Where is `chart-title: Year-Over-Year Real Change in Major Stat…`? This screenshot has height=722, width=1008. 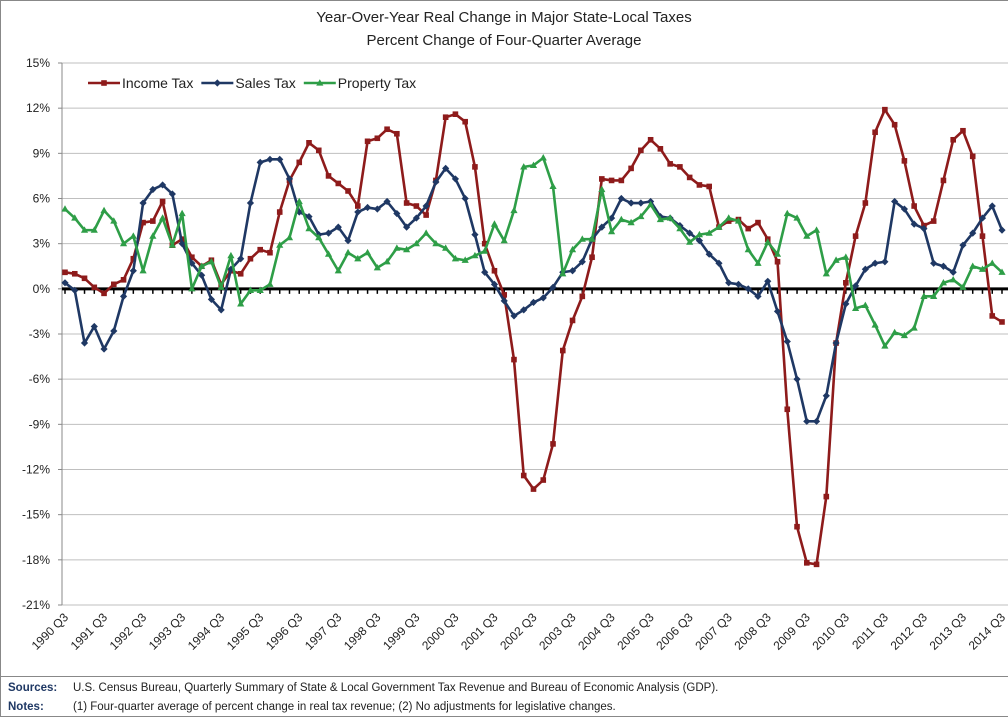 chart-title: Year-Over-Year Real Change in Major Stat… is located at coordinates (503, 17).